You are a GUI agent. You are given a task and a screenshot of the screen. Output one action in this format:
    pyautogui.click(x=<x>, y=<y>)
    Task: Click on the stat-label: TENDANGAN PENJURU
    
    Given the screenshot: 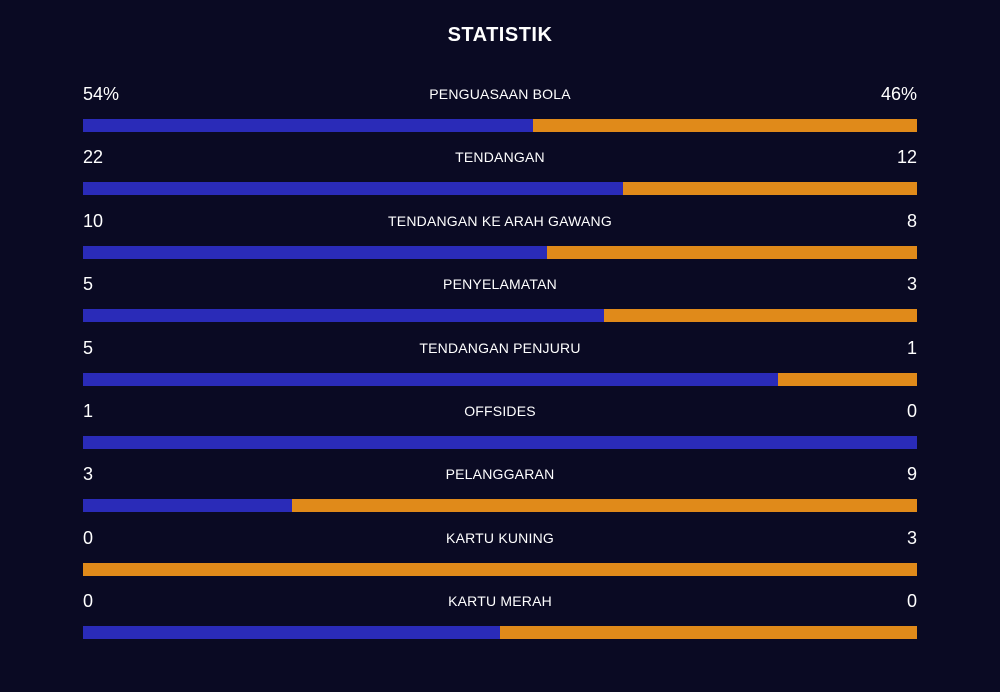 What is the action you would take?
    pyautogui.click(x=500, y=347)
    